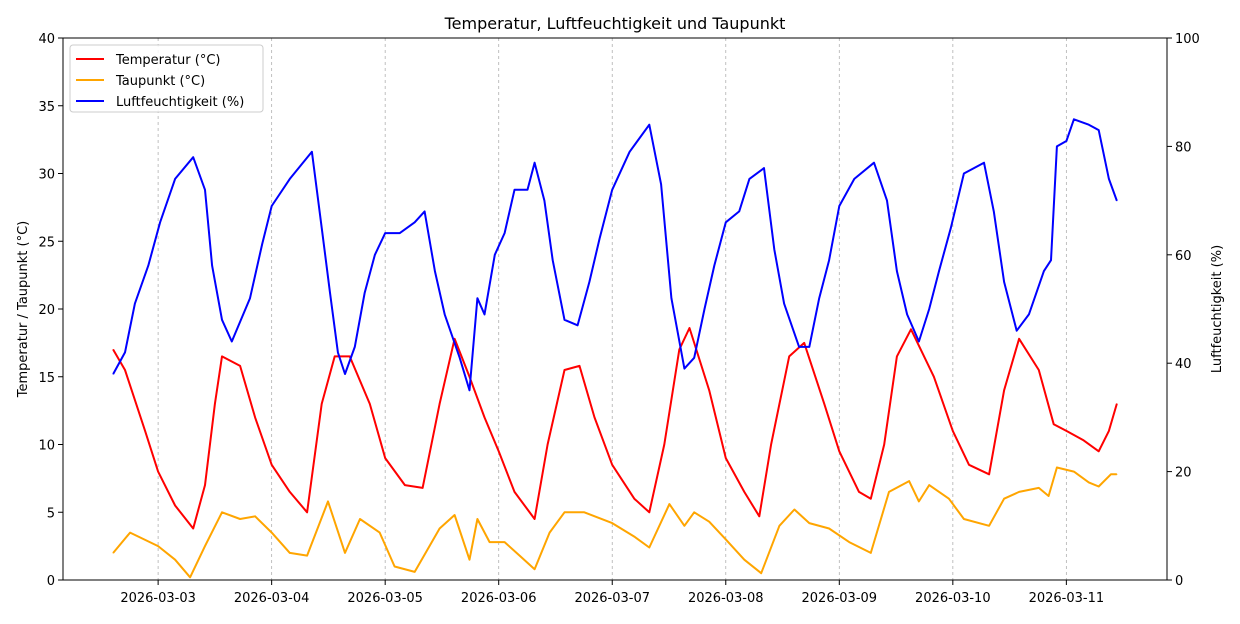 This screenshot has height=624, width=1240. What do you see at coordinates (50, 310) in the screenshot?
I see `y-axis-left: 0 5 10 15 20 25 30 35 40` at bounding box center [50, 310].